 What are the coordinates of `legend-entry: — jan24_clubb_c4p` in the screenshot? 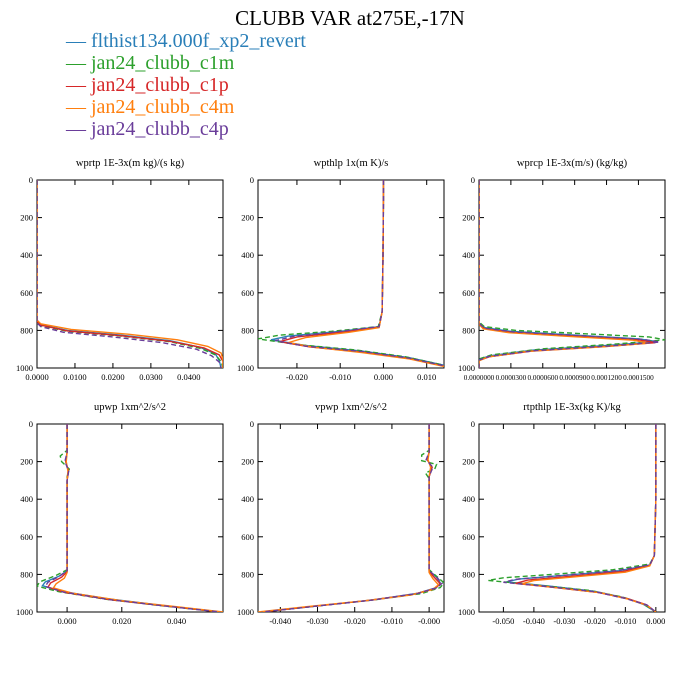 It's located at (186, 129).